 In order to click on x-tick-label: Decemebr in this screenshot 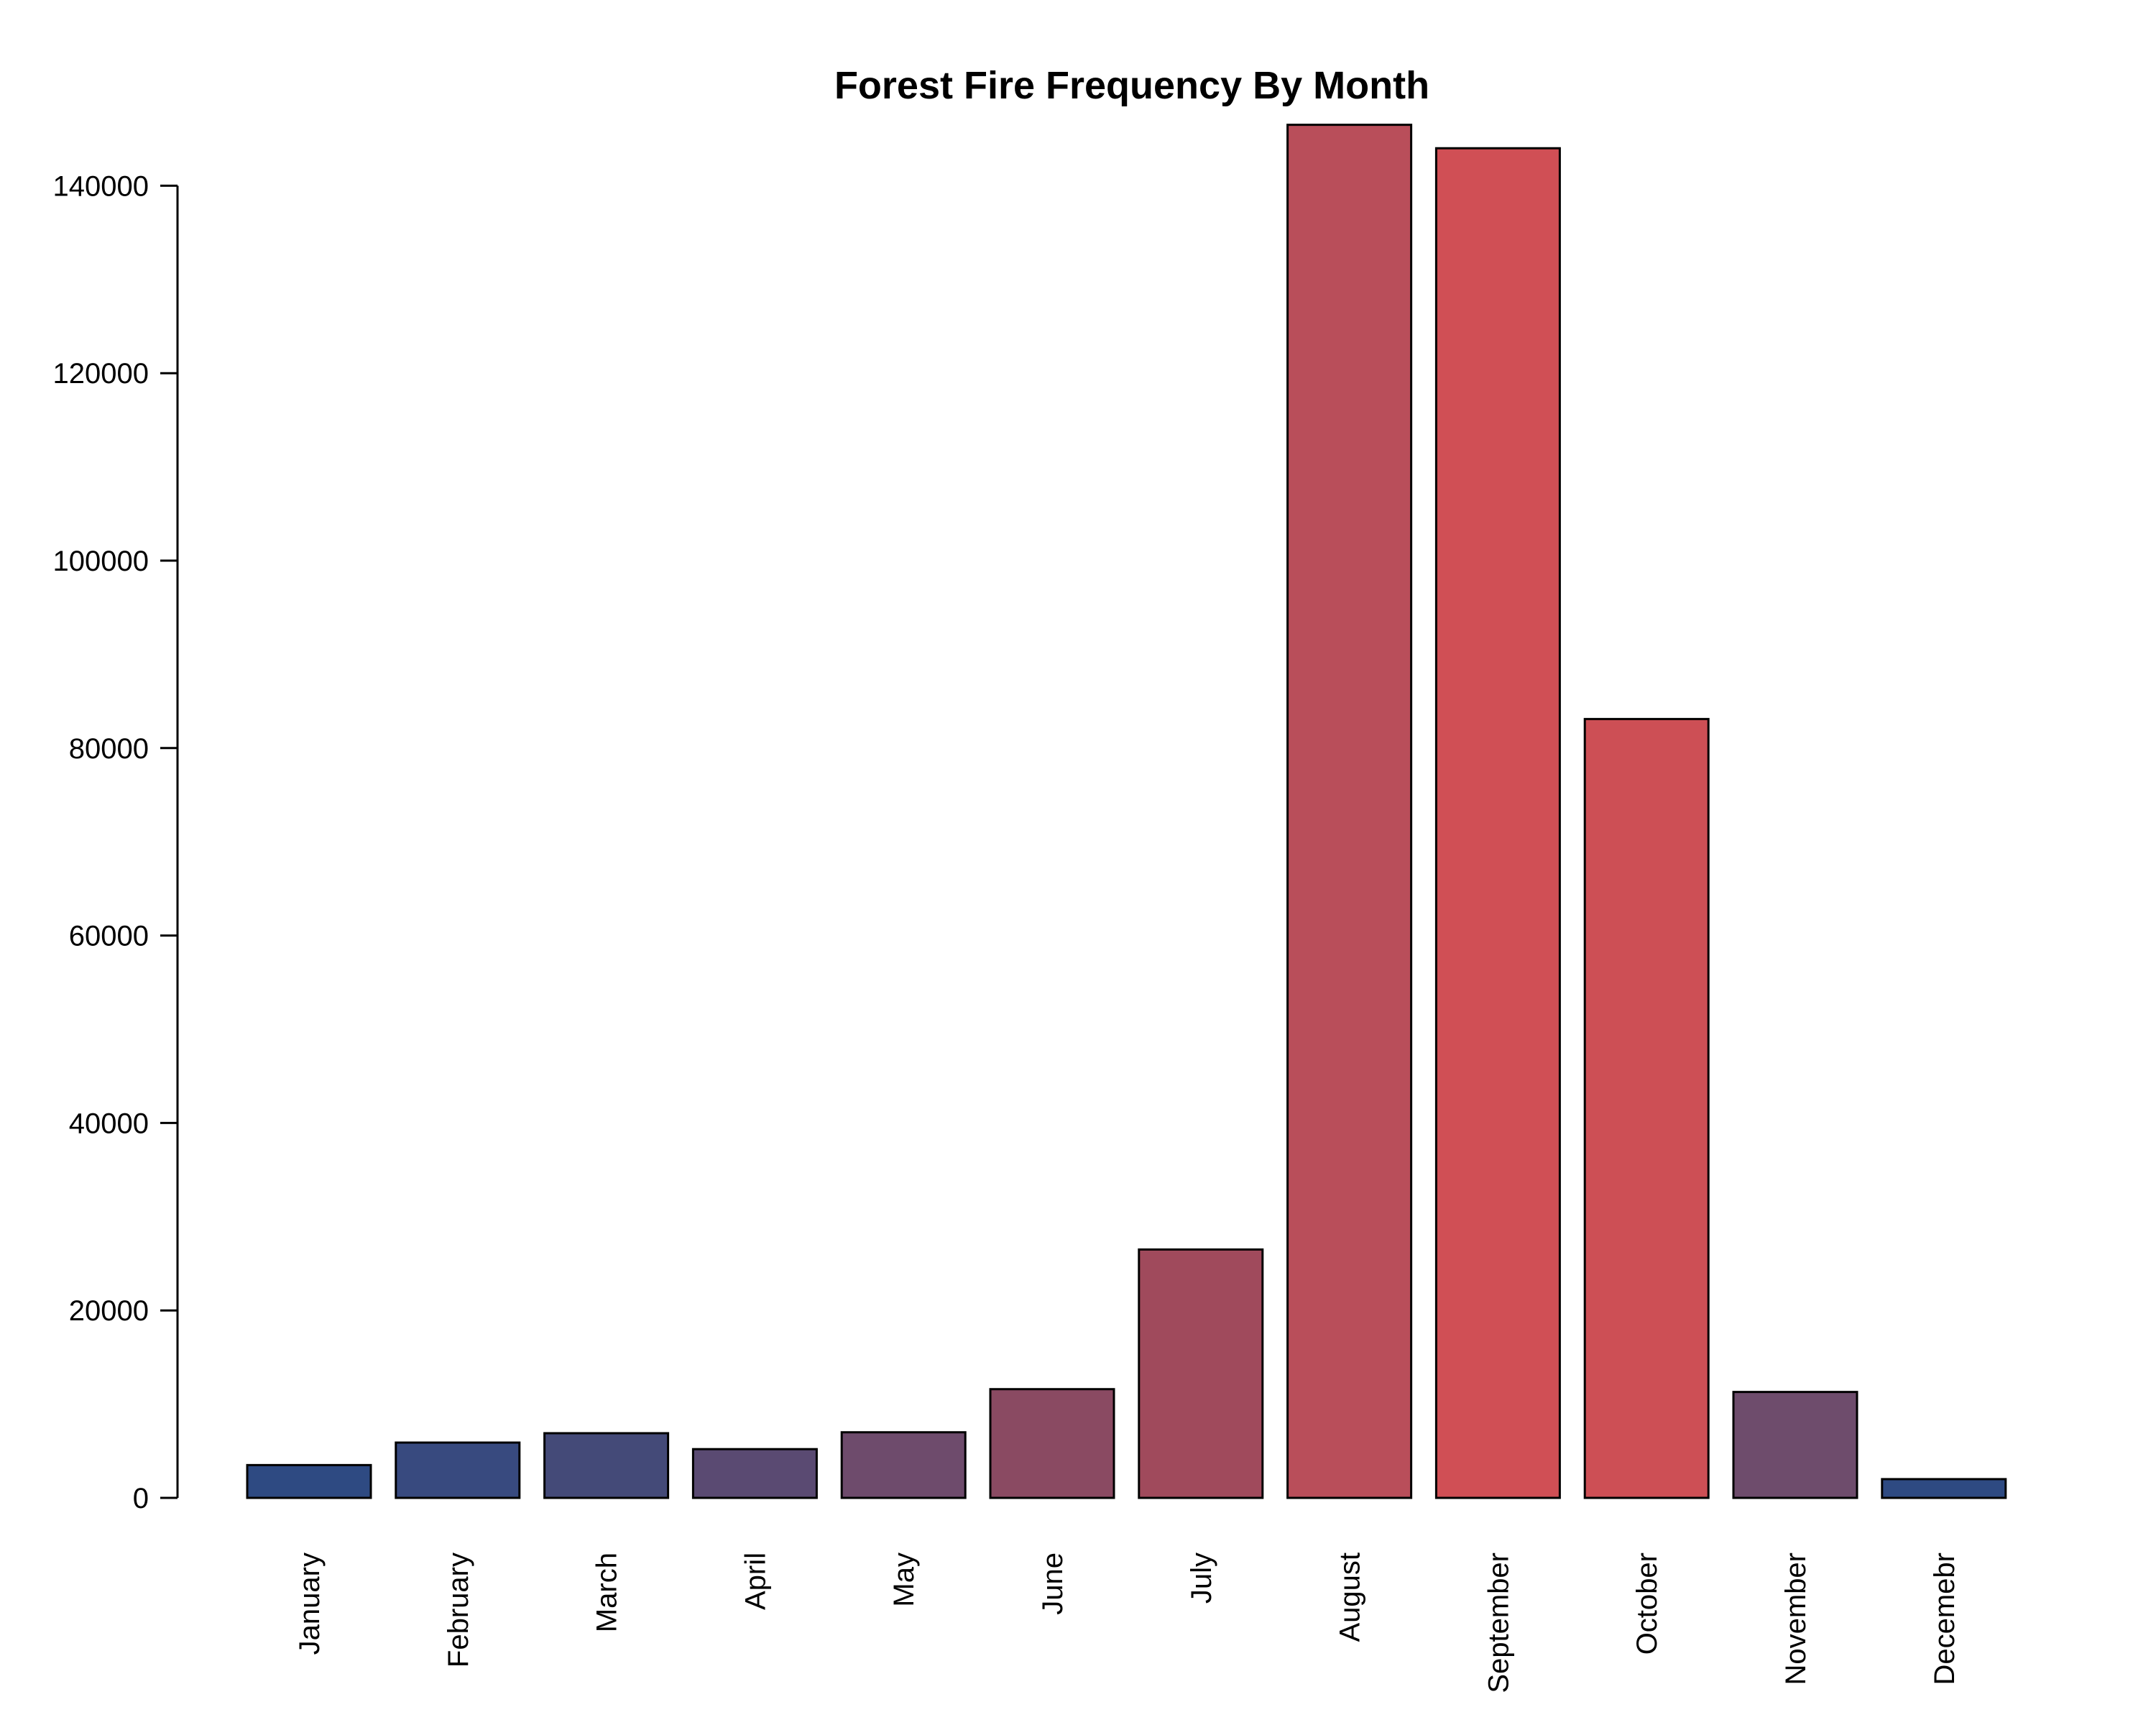, I will do `click(1945, 1618)`.